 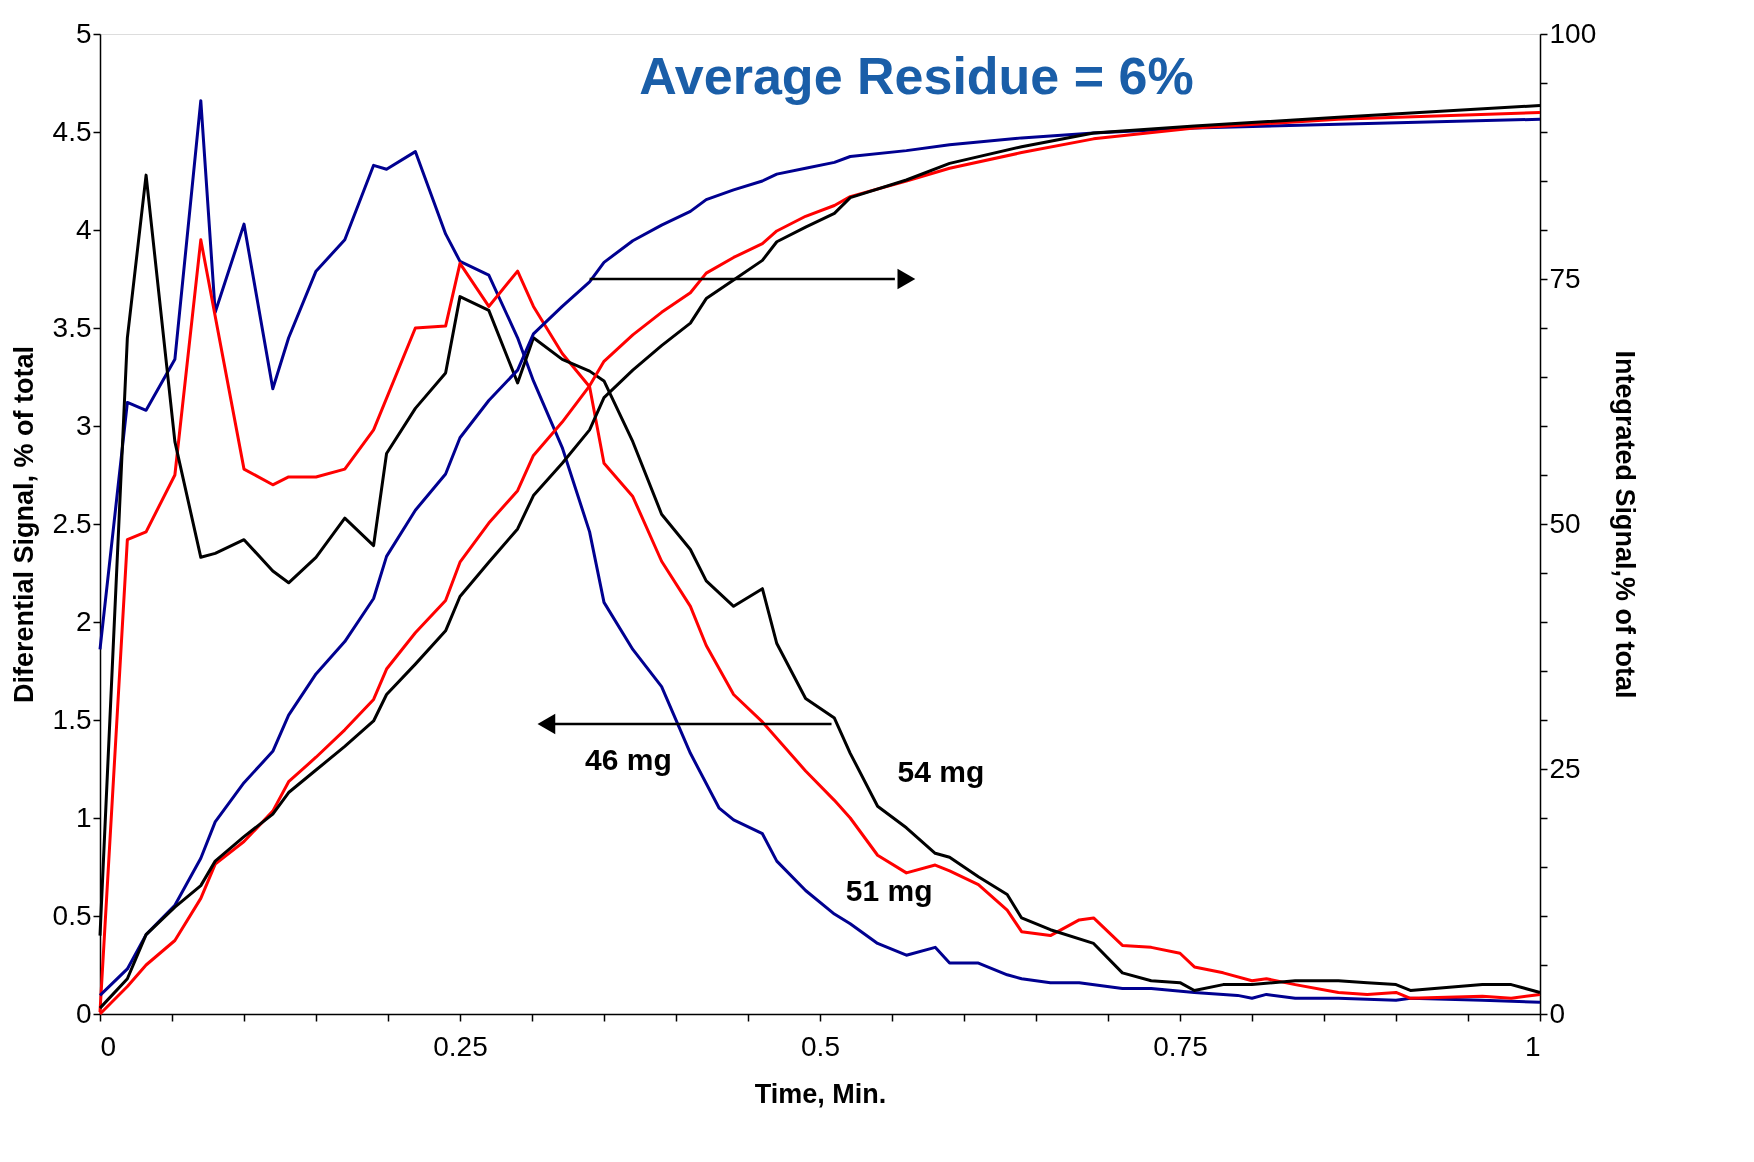 What do you see at coordinates (1557, 1013) in the screenshot?
I see `y2-tick-label: 0` at bounding box center [1557, 1013].